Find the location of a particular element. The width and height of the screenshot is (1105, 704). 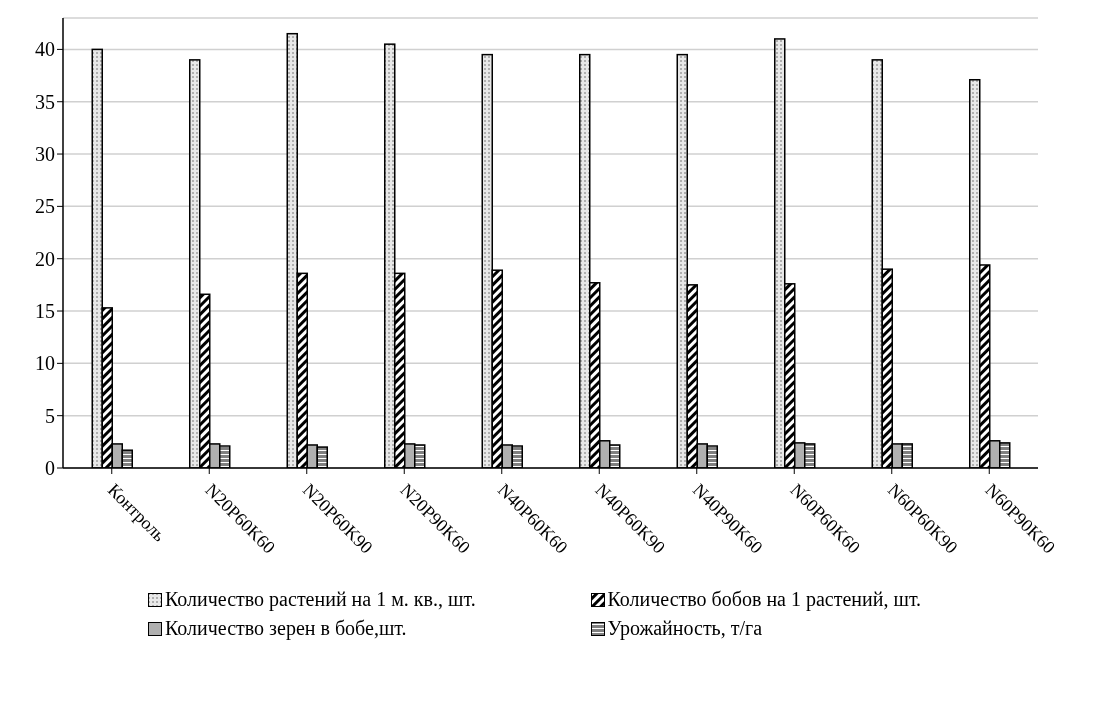

legend-label: Количество растений на 1 м. кв., шт. is located at coordinates (320, 599).